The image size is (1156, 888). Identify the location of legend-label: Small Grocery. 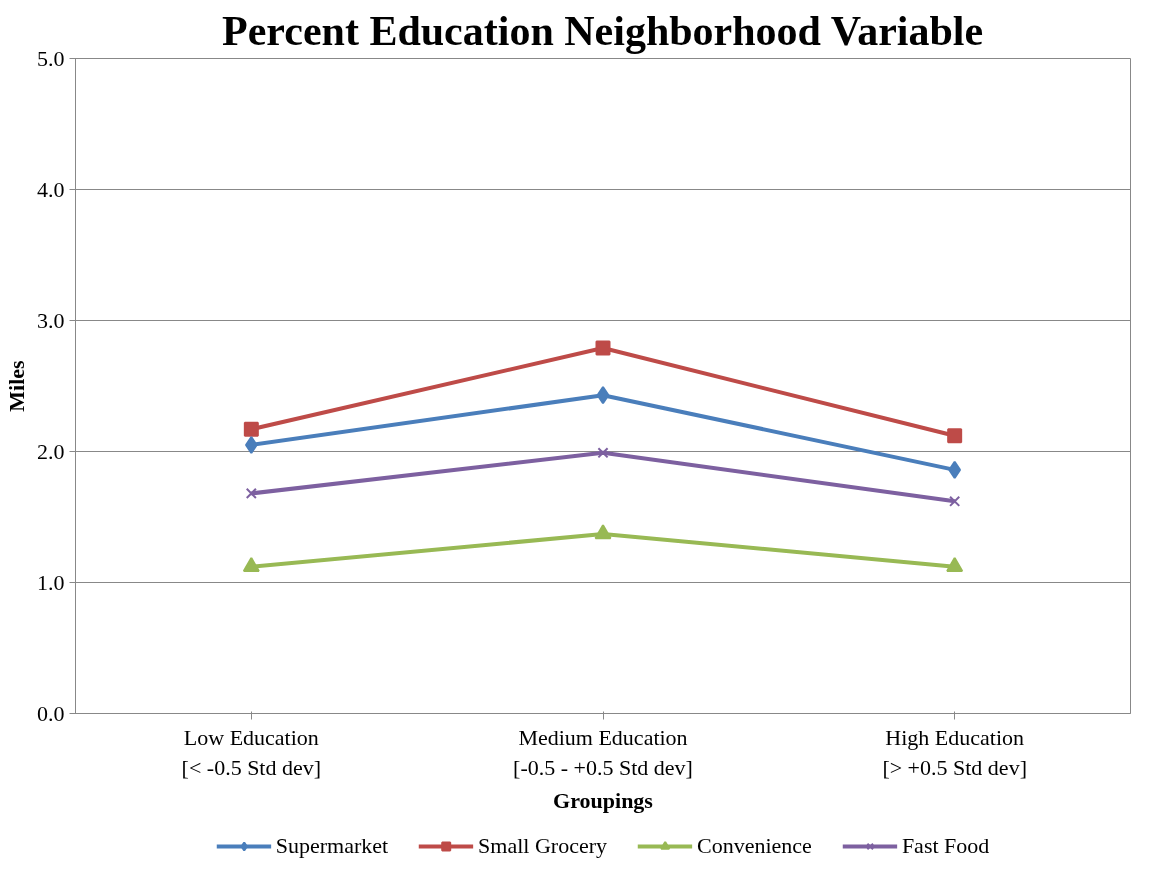
(543, 846).